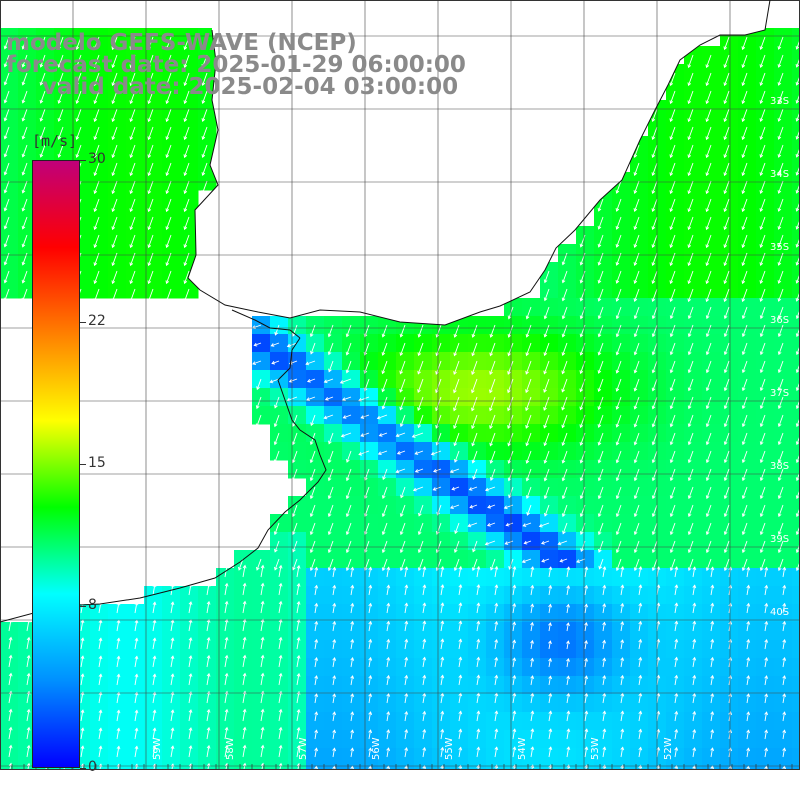  Describe the element at coordinates (163, 480) in the screenshot. I see `coastline-segment` at that location.